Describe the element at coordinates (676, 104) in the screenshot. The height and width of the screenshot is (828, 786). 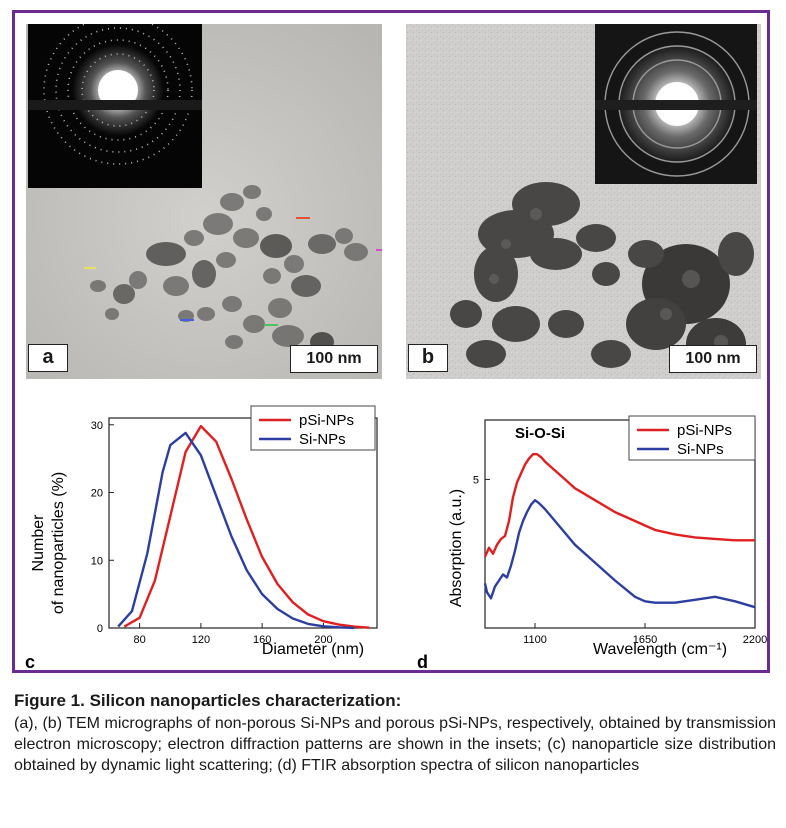
I see `diffraction-inset-b` at that location.